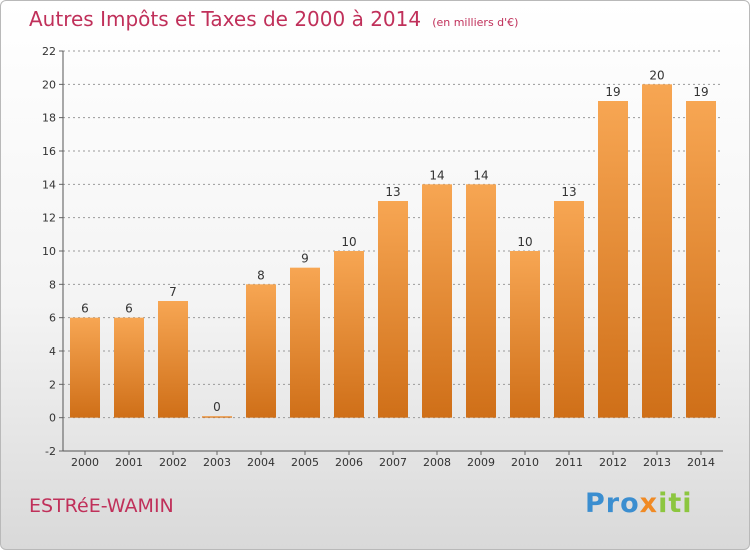 Image resolution: width=750 pixels, height=550 pixels. Describe the element at coordinates (49, 184) in the screenshot. I see `y-tick-label: 14` at that location.